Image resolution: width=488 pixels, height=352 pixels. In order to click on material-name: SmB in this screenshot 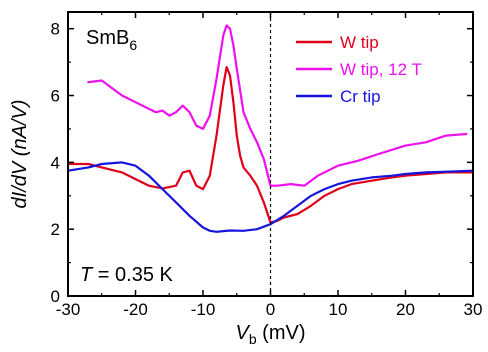, I will do `click(107, 38)`.